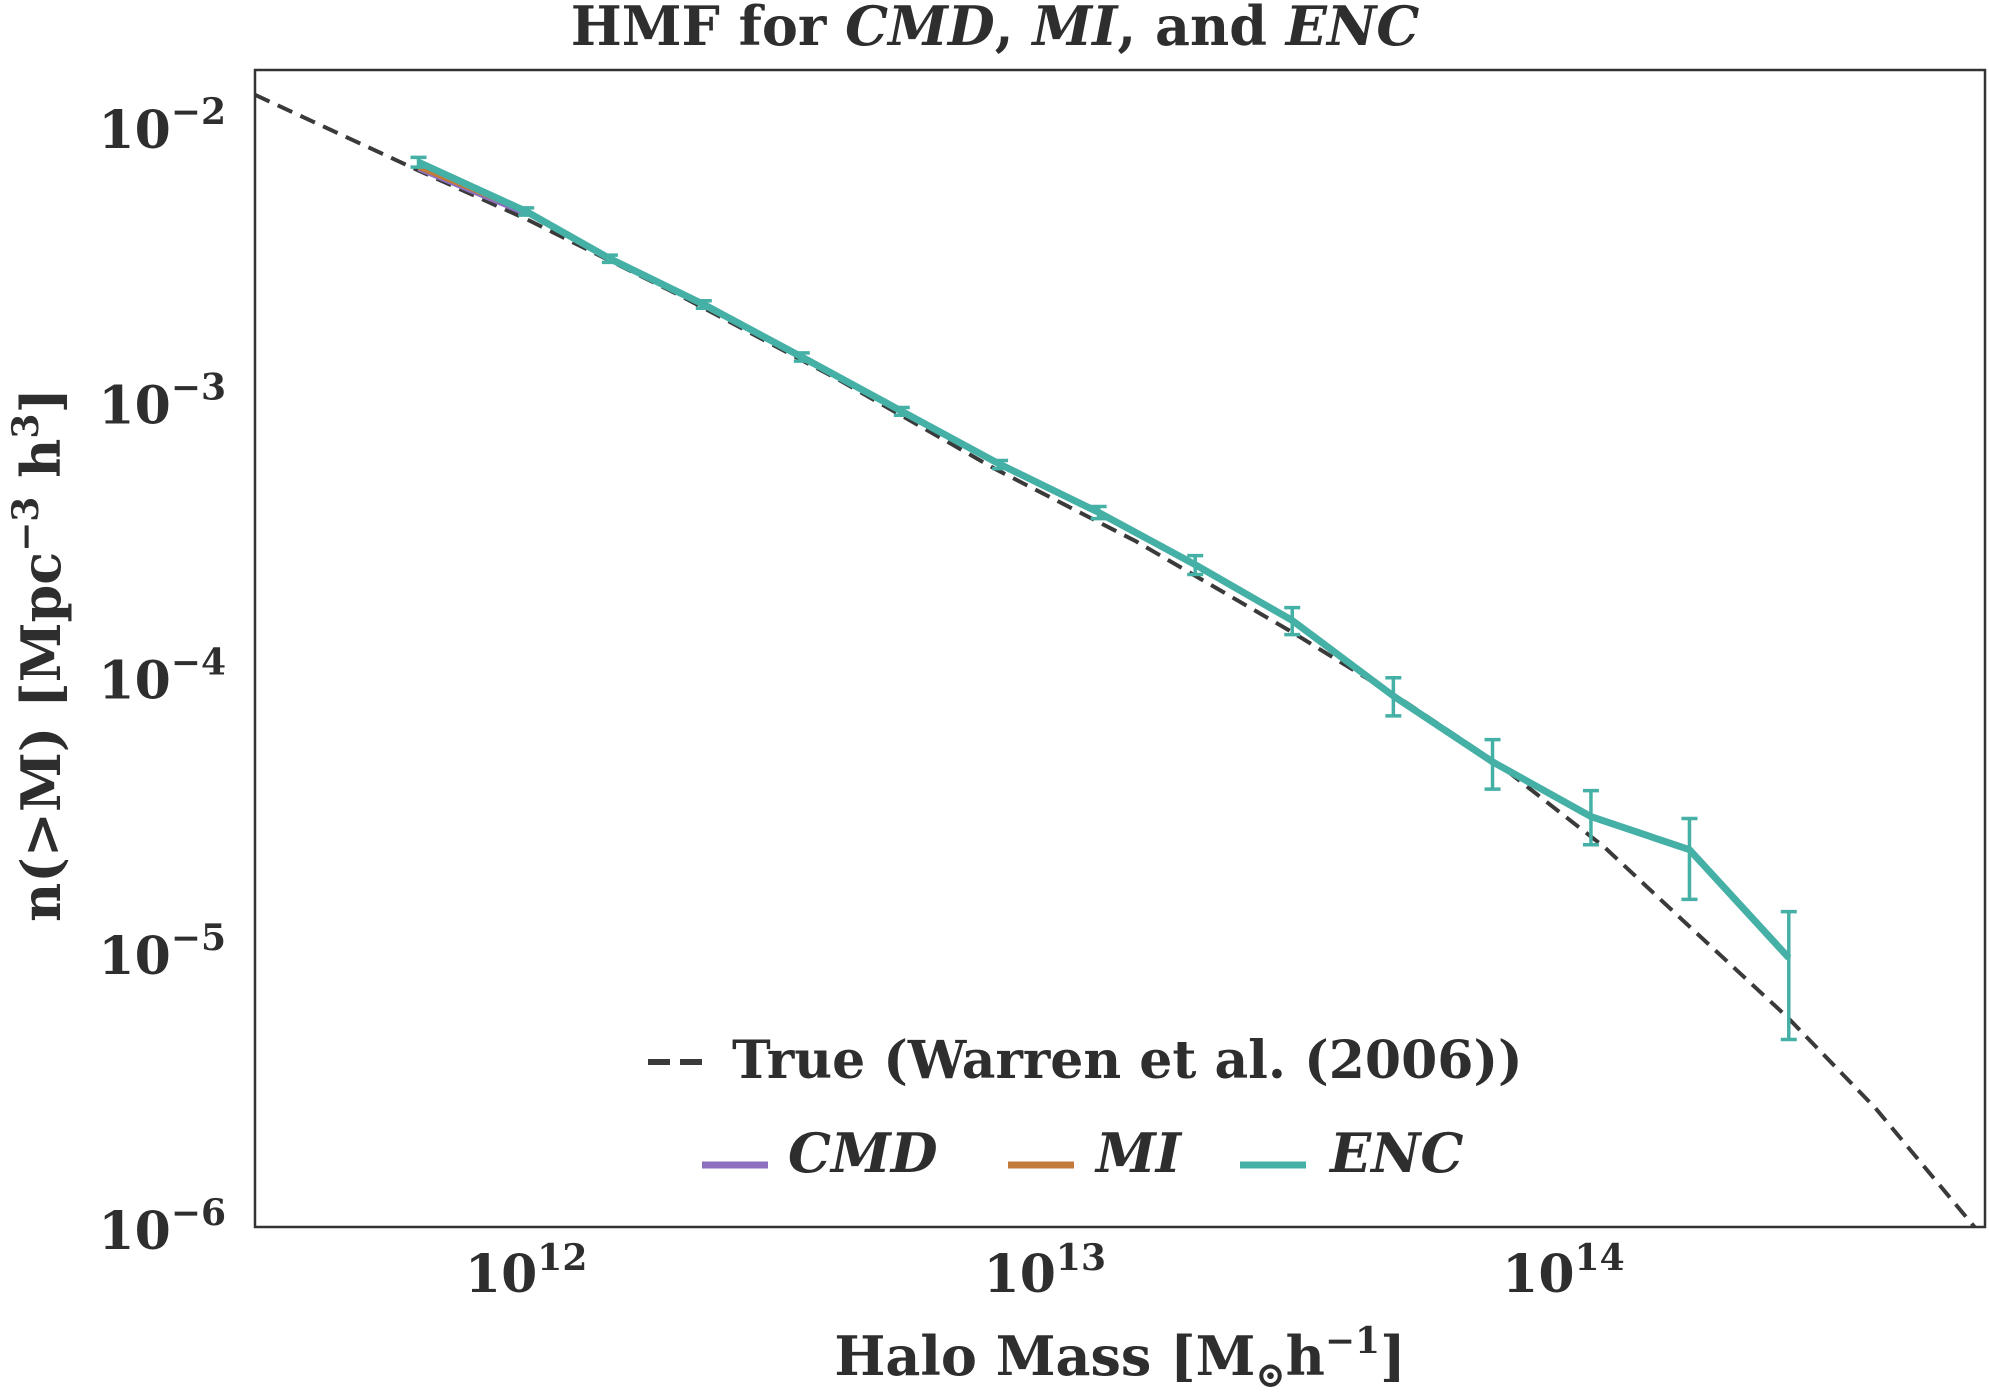 This screenshot has height=1397, width=1989. I want to click on y-tick-label: 10⁻³, so click(162, 401).